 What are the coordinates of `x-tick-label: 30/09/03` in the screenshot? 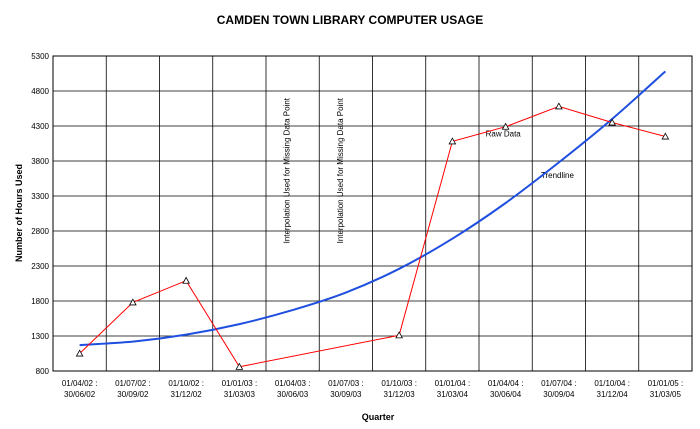 It's located at (346, 394).